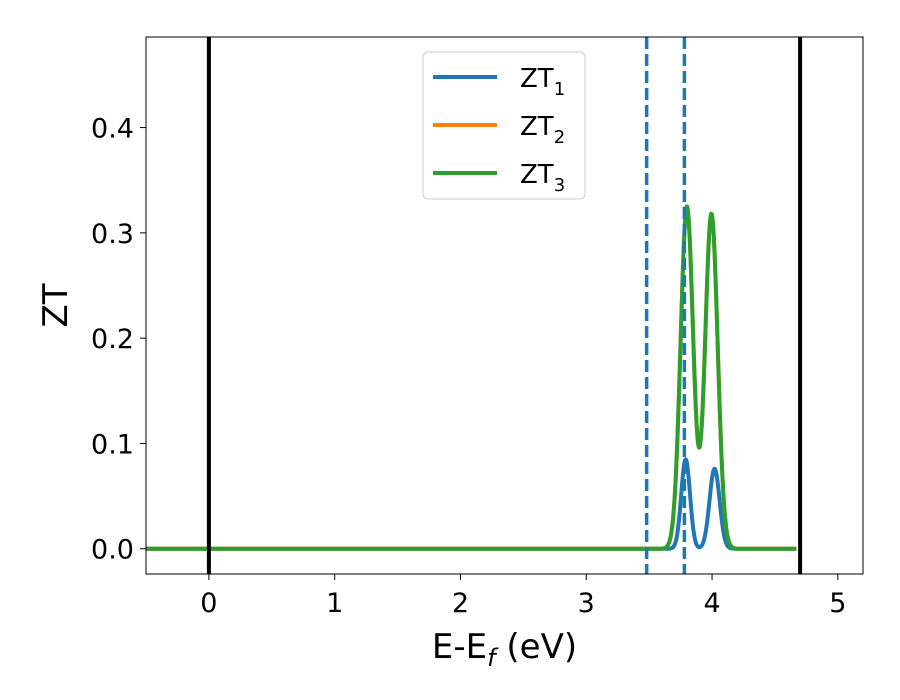 The image size is (900, 700). I want to click on y-tick-label: 0.3, so click(112, 234).